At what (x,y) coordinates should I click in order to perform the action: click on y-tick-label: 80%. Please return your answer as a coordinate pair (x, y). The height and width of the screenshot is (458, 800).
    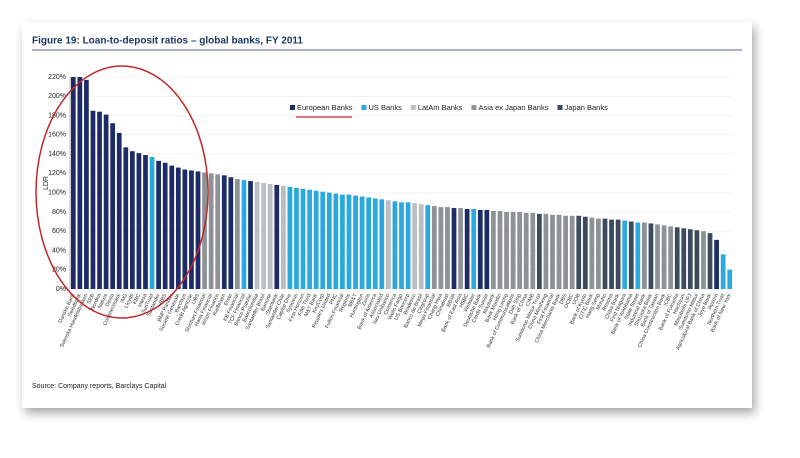
    Looking at the image, I should click on (59, 212).